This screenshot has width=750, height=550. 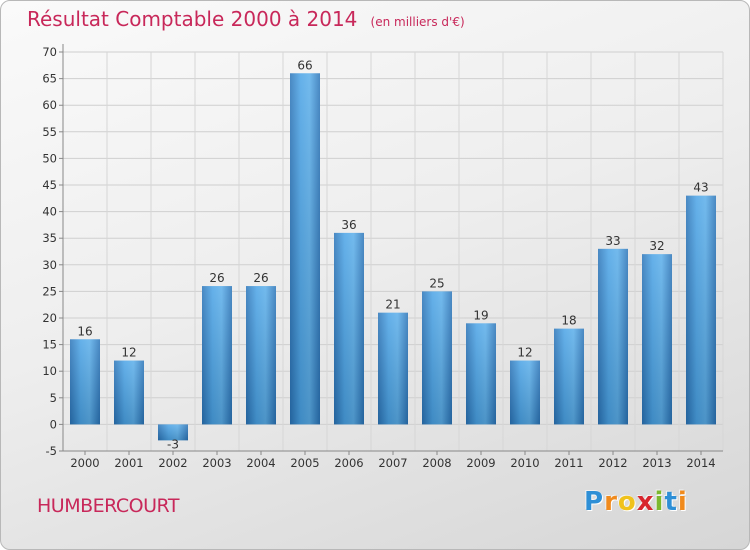 What do you see at coordinates (192, 19) in the screenshot?
I see `chart-title: Résultat Comptable 2000 à 2014` at bounding box center [192, 19].